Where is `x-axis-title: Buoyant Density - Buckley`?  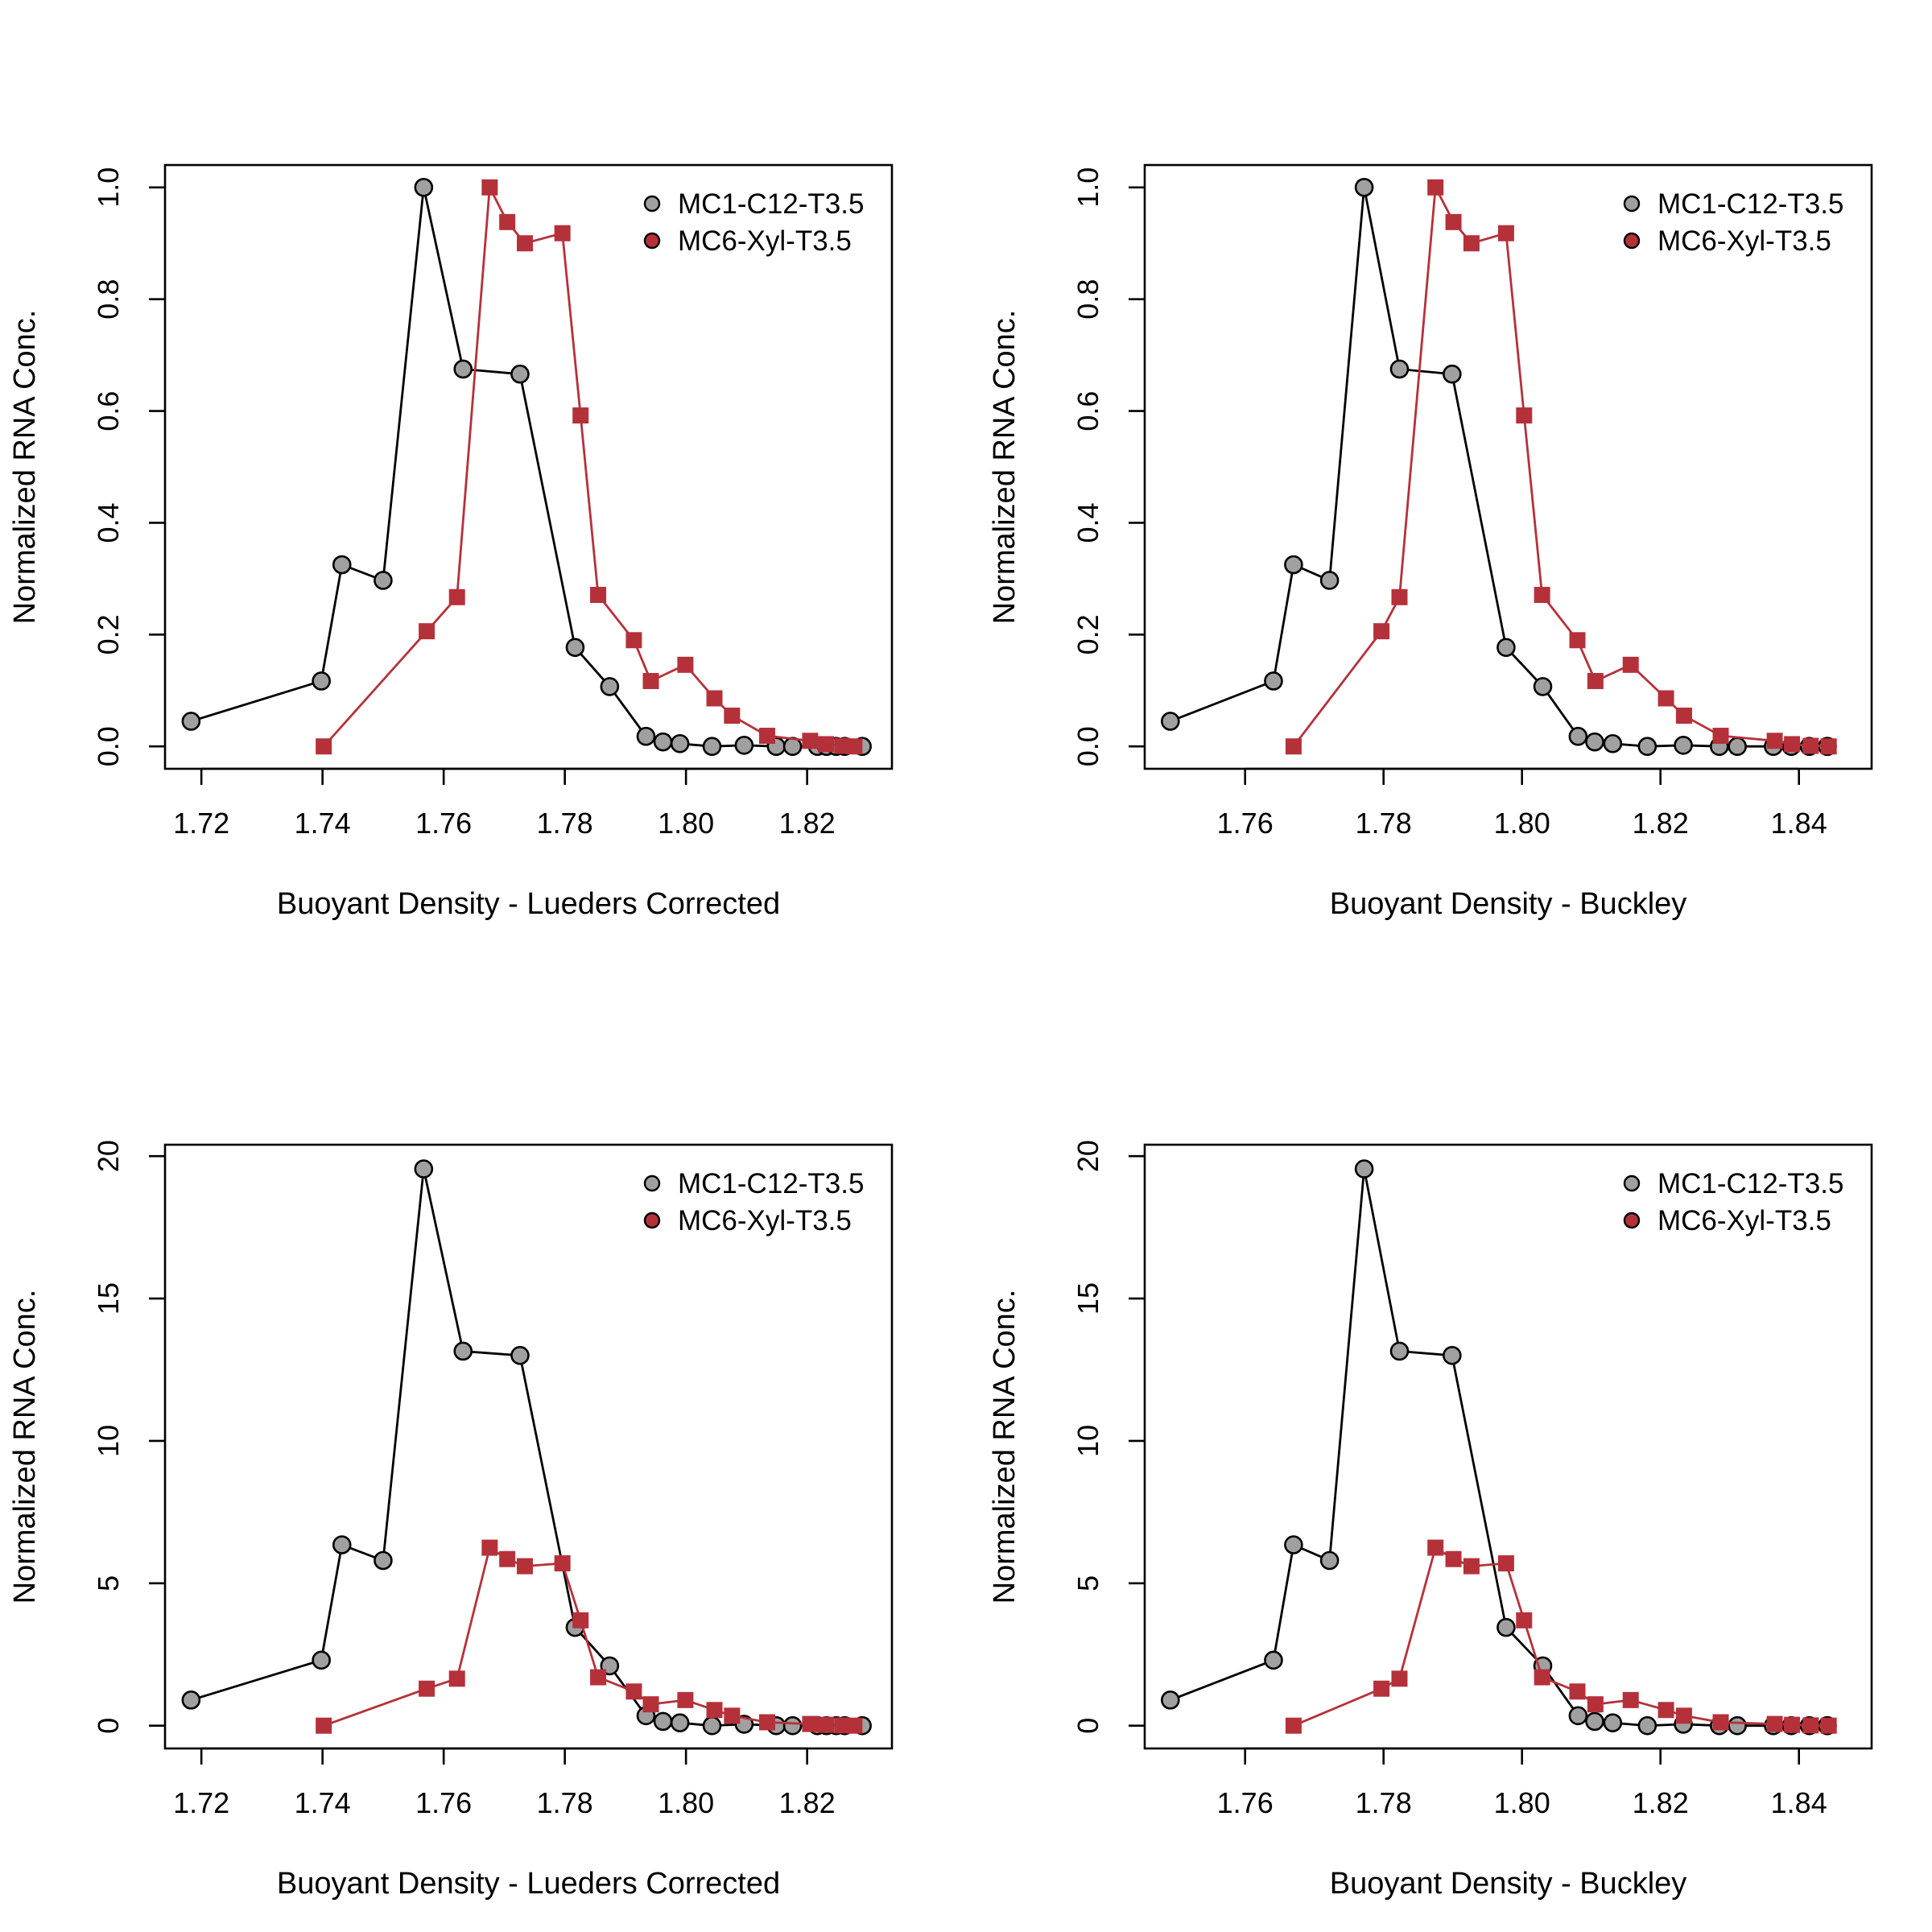
x-axis-title: Buoyant Density - Buckley is located at coordinates (1508, 1884).